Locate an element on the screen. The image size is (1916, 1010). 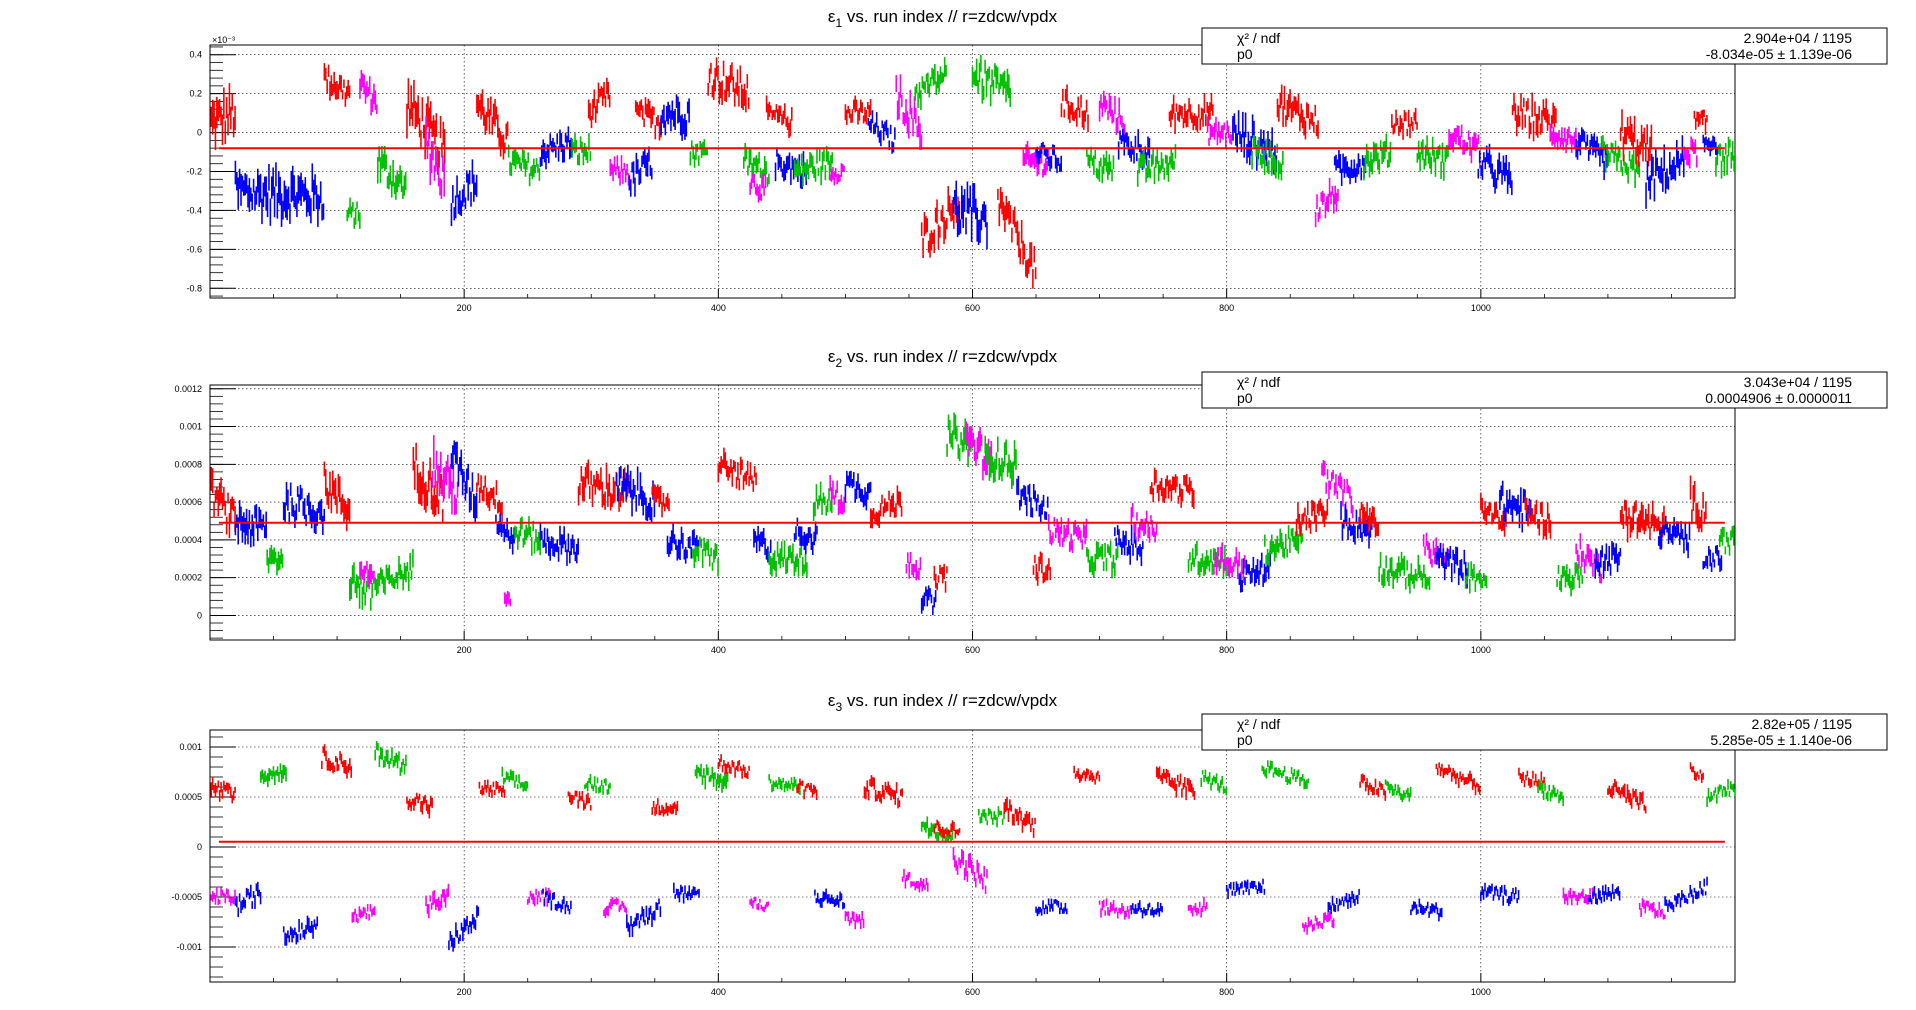
stats-p0-value: 5.285e-05 ± 1.140e-06 is located at coordinates (1781, 740).